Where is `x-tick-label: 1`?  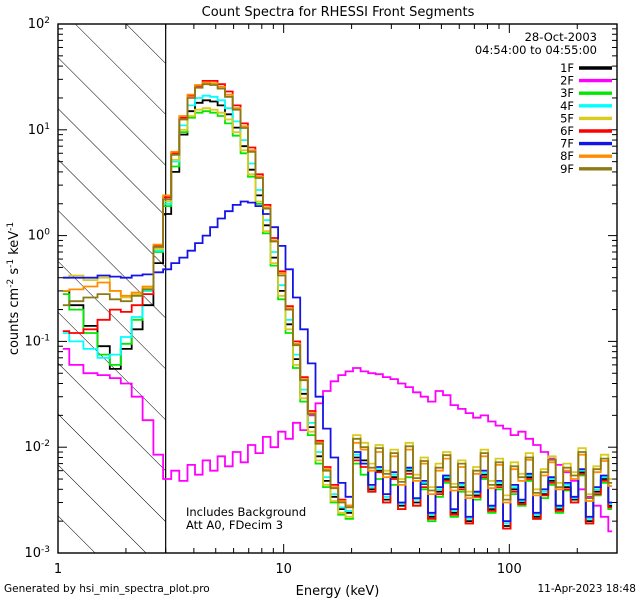
x-tick-label: 1 is located at coordinates (58, 569).